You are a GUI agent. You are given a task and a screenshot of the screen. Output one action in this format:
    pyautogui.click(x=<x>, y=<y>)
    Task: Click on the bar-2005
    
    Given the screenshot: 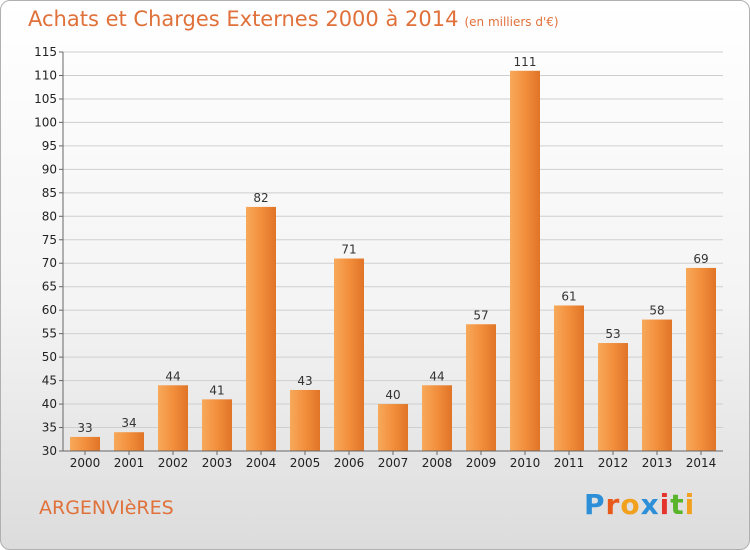 What is the action you would take?
    pyautogui.click(x=305, y=420)
    